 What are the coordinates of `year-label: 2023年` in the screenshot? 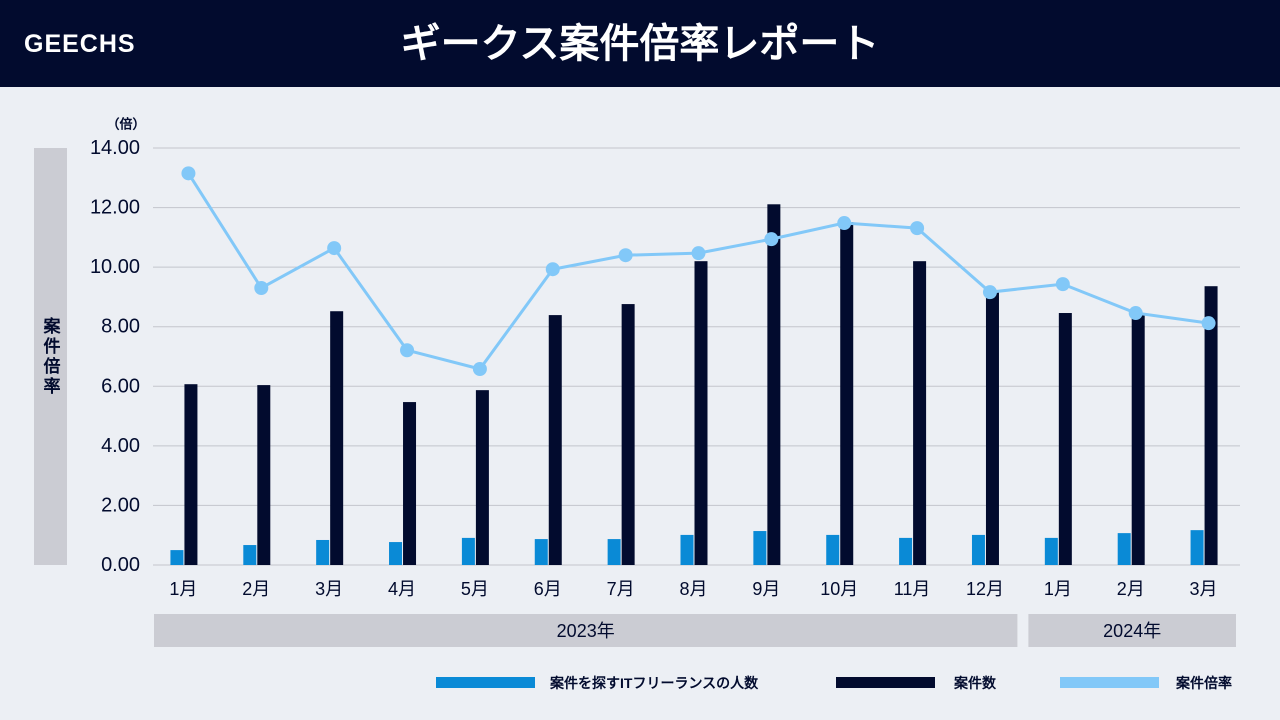 It's located at (586, 631).